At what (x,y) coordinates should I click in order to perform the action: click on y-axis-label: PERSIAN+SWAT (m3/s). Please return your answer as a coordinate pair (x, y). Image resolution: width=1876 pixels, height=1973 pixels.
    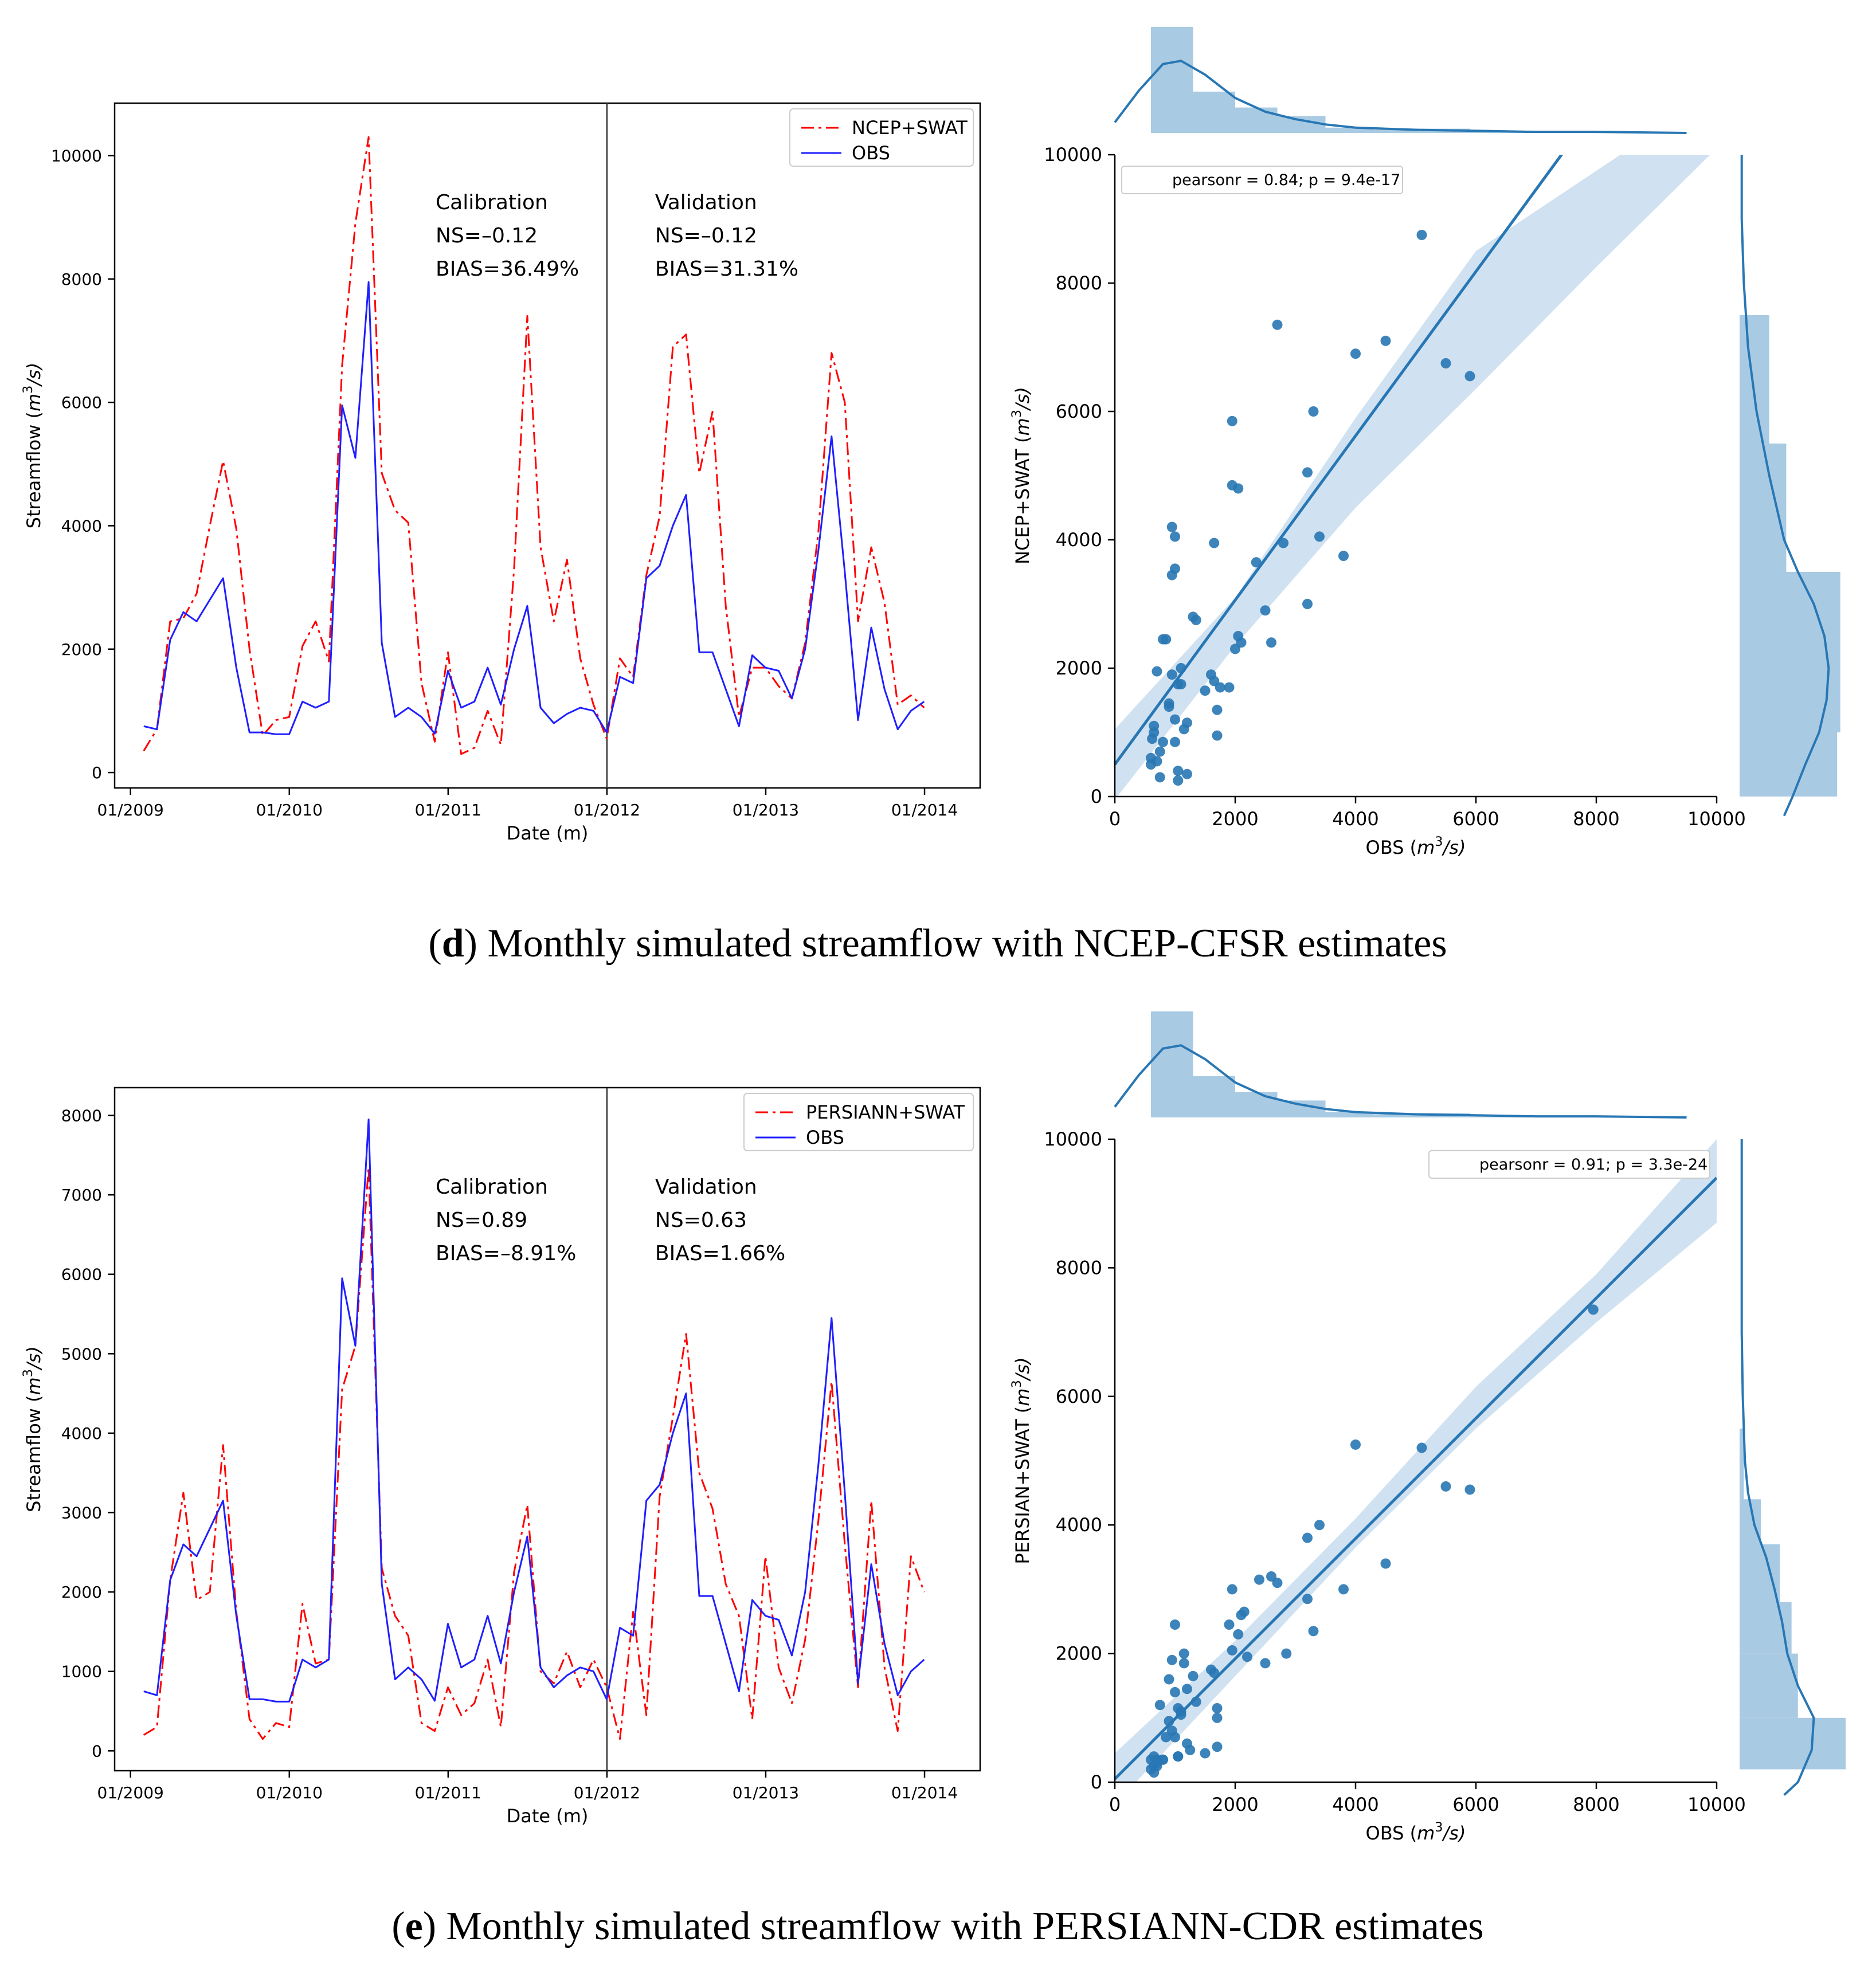
    Looking at the image, I should click on (1021, 1460).